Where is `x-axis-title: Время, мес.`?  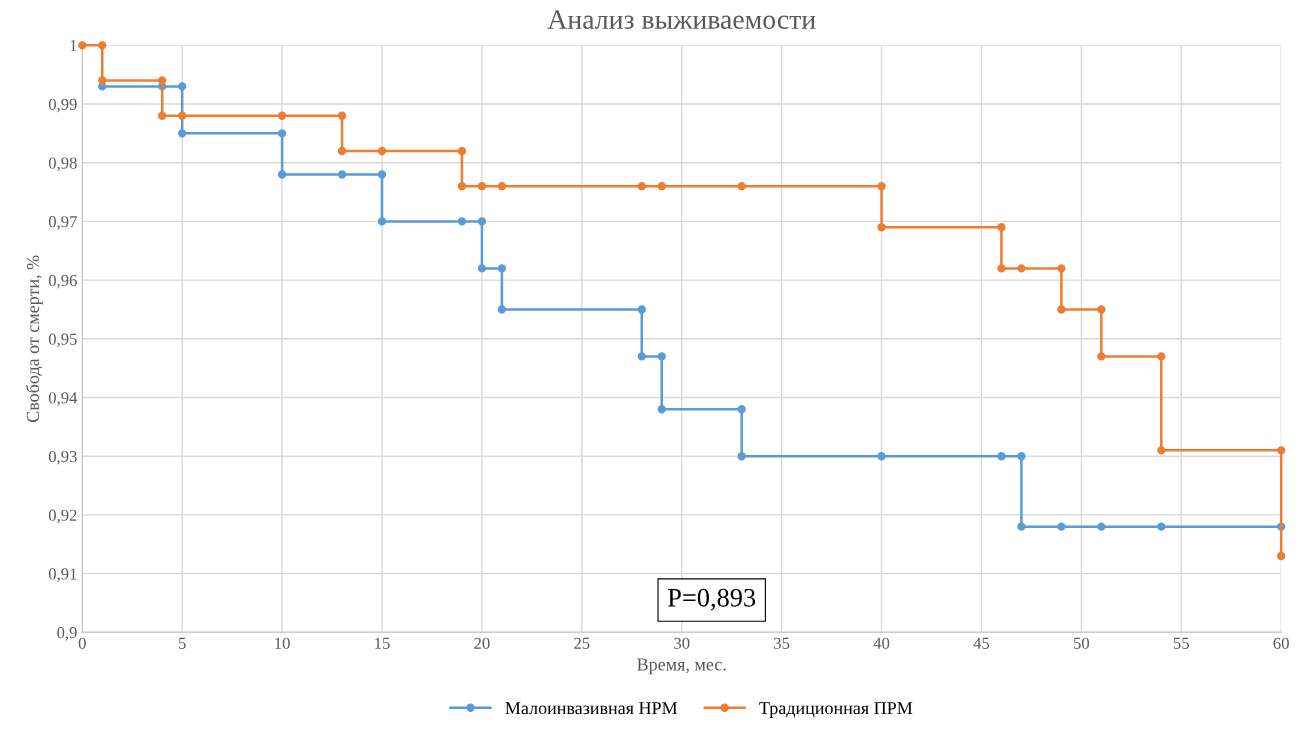
x-axis-title: Время, мес. is located at coordinates (681, 666).